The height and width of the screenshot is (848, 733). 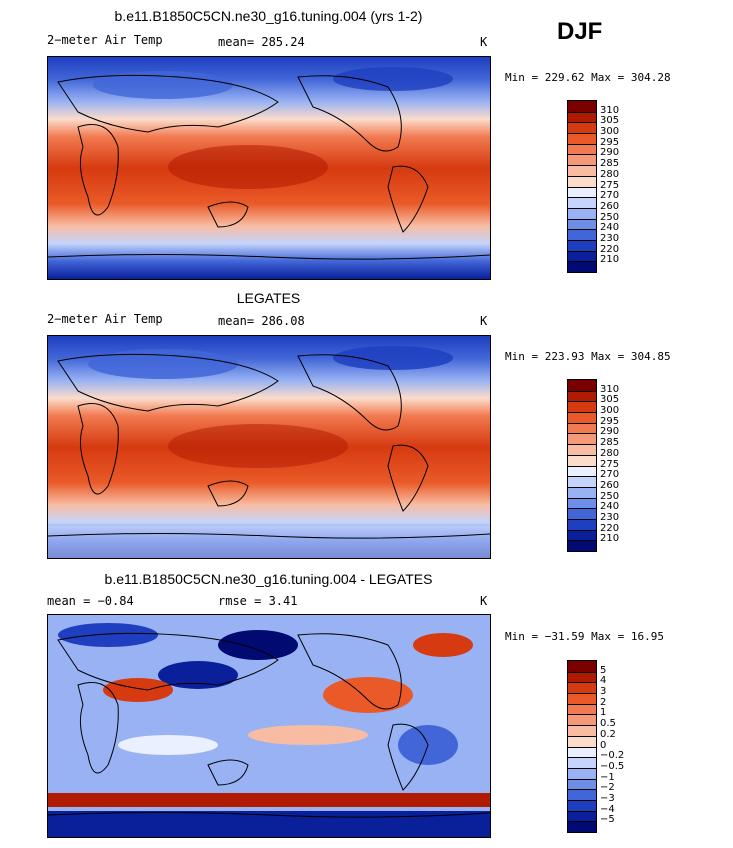 I want to click on panel-diff-colorbar-tick-label: 5, so click(x=603, y=670).